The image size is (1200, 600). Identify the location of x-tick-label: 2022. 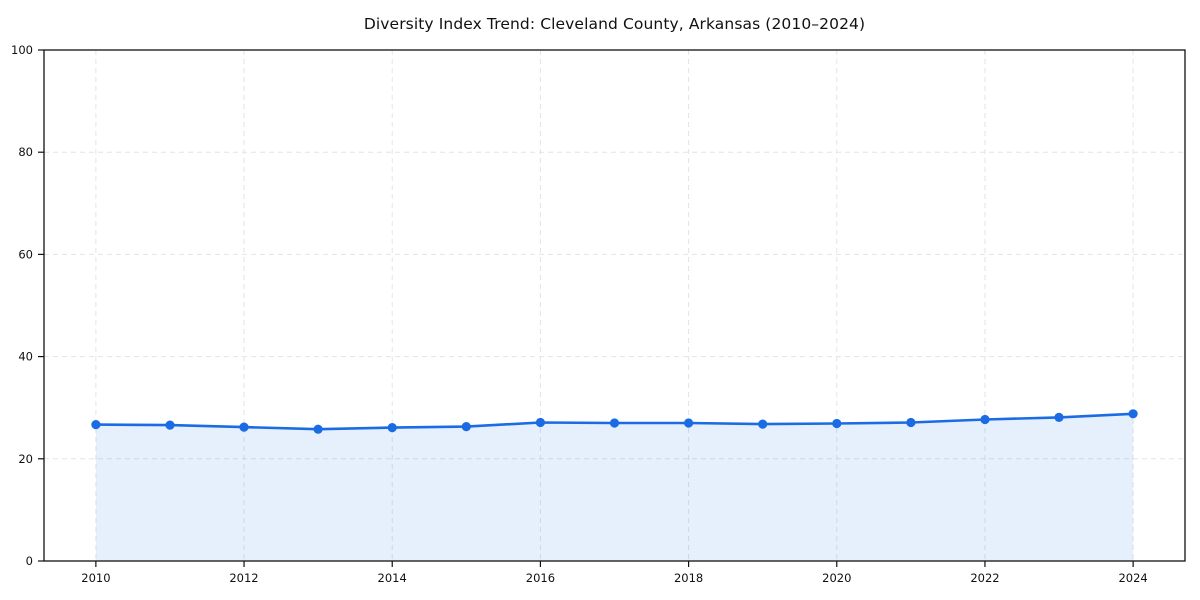
(984, 578).